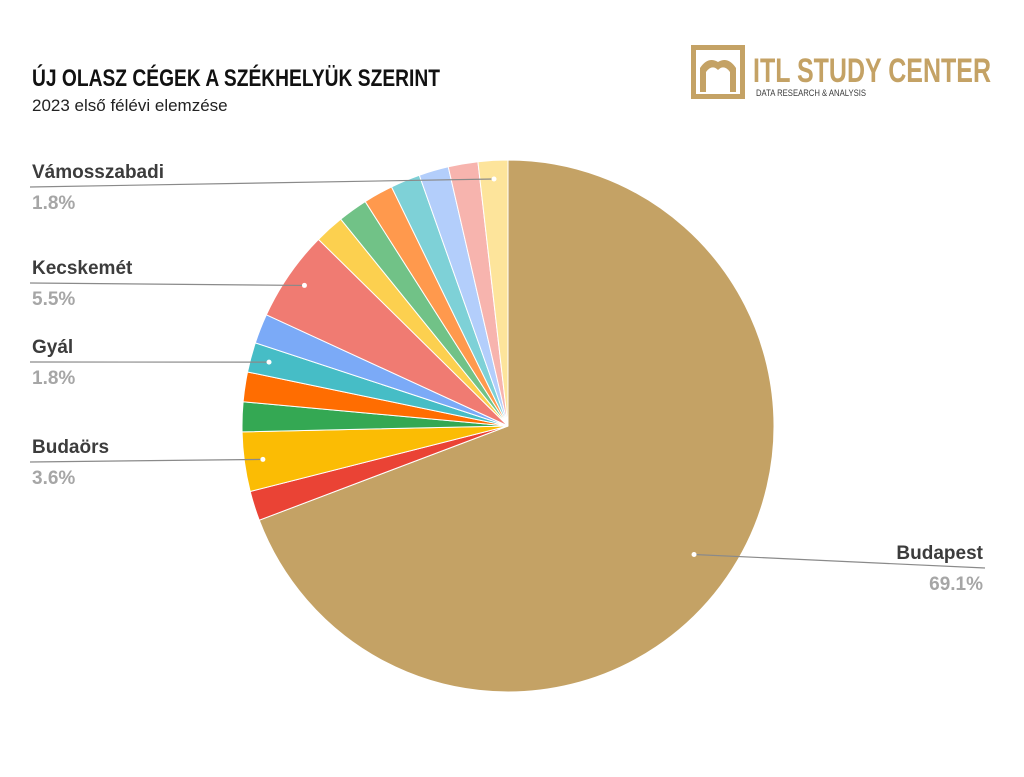 Image resolution: width=1024 pixels, height=777 pixels. Describe the element at coordinates (811, 93) in the screenshot. I see `logo-tagline: DATA RESEARCH & ANALYSIS` at that location.